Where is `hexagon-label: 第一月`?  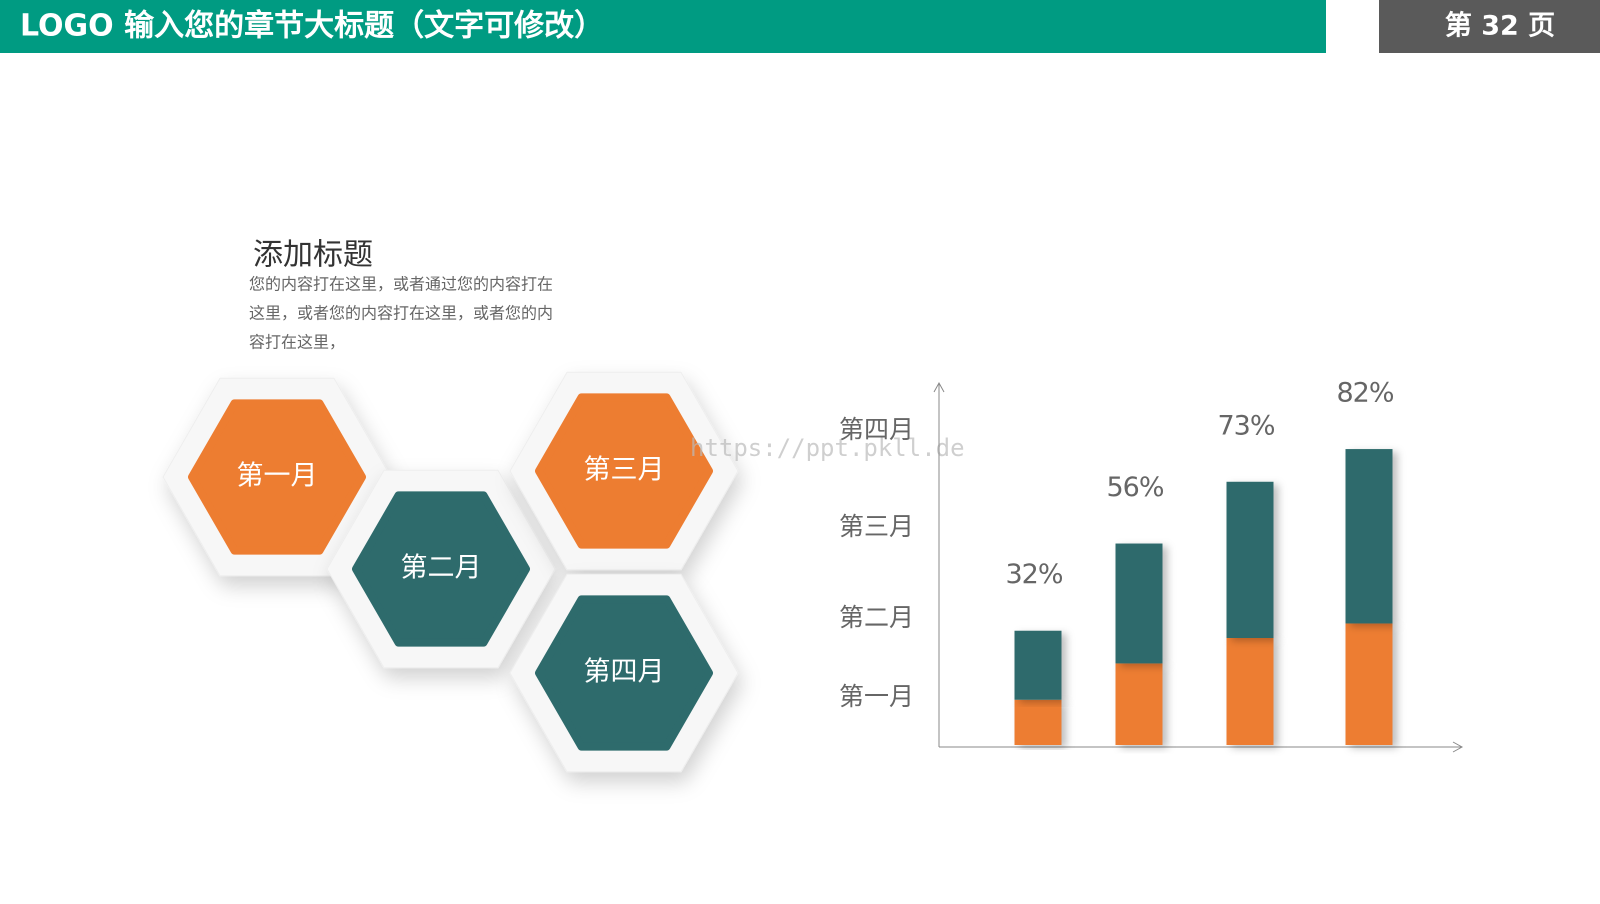 hexagon-label: 第一月 is located at coordinates (277, 476).